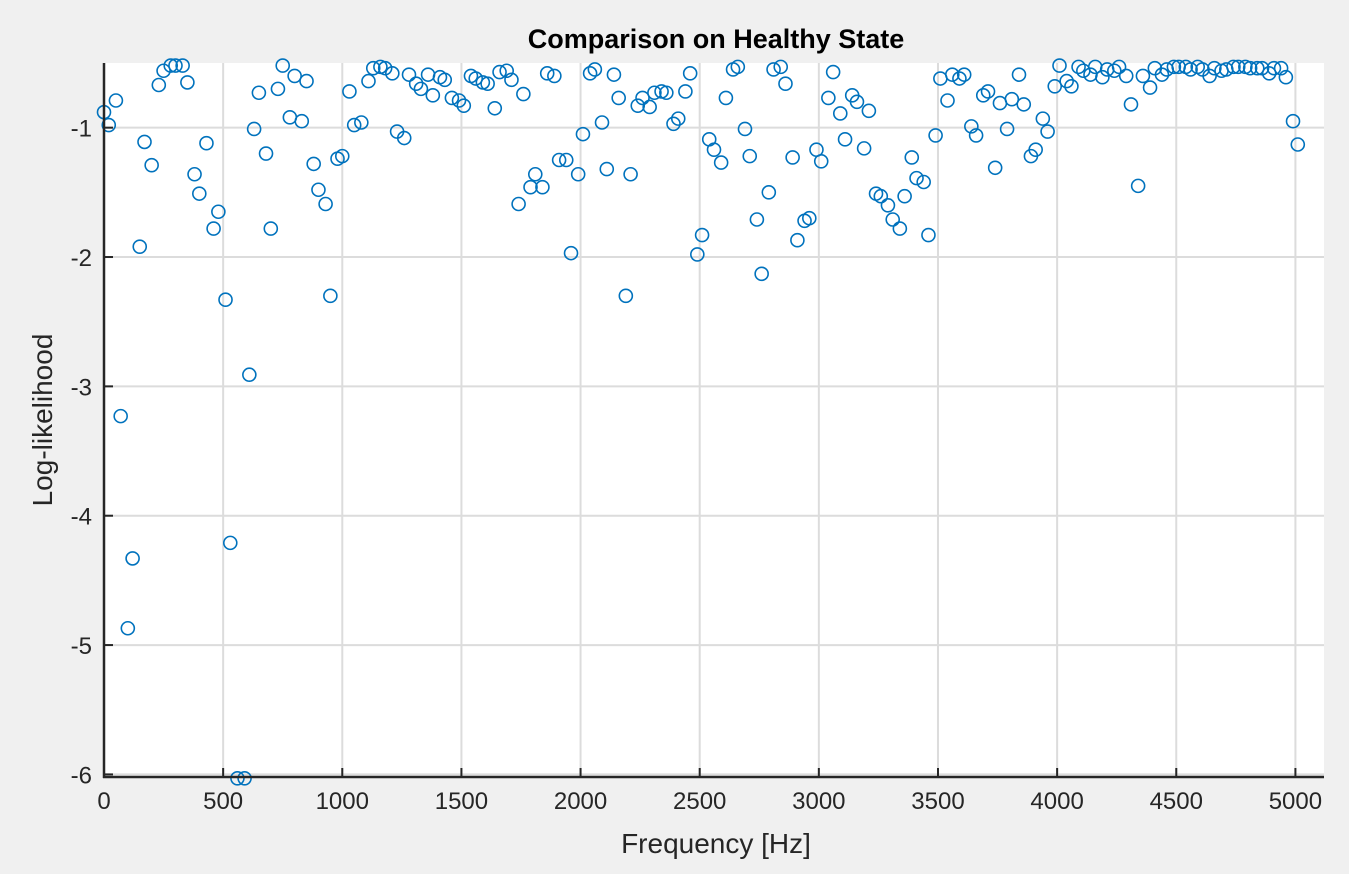 The height and width of the screenshot is (874, 1349). I want to click on x-tick-label: 5000, so click(1295, 801).